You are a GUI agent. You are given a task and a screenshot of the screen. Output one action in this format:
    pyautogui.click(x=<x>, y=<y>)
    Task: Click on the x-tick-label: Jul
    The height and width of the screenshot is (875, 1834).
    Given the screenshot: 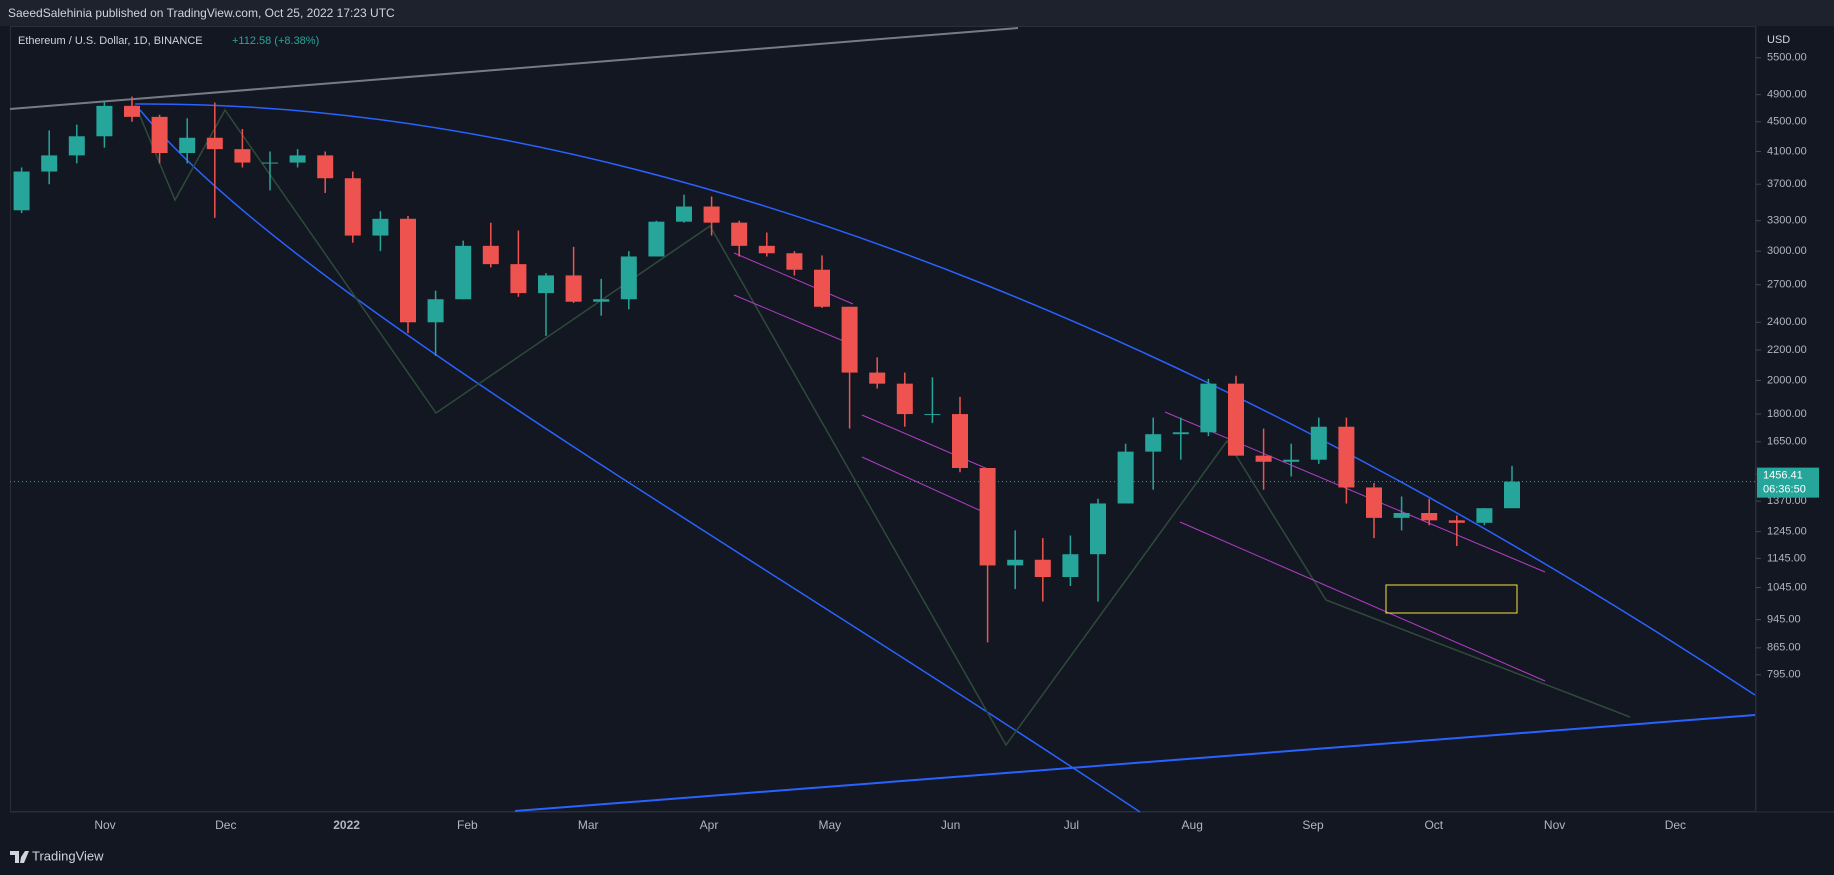 What is the action you would take?
    pyautogui.click(x=1071, y=825)
    